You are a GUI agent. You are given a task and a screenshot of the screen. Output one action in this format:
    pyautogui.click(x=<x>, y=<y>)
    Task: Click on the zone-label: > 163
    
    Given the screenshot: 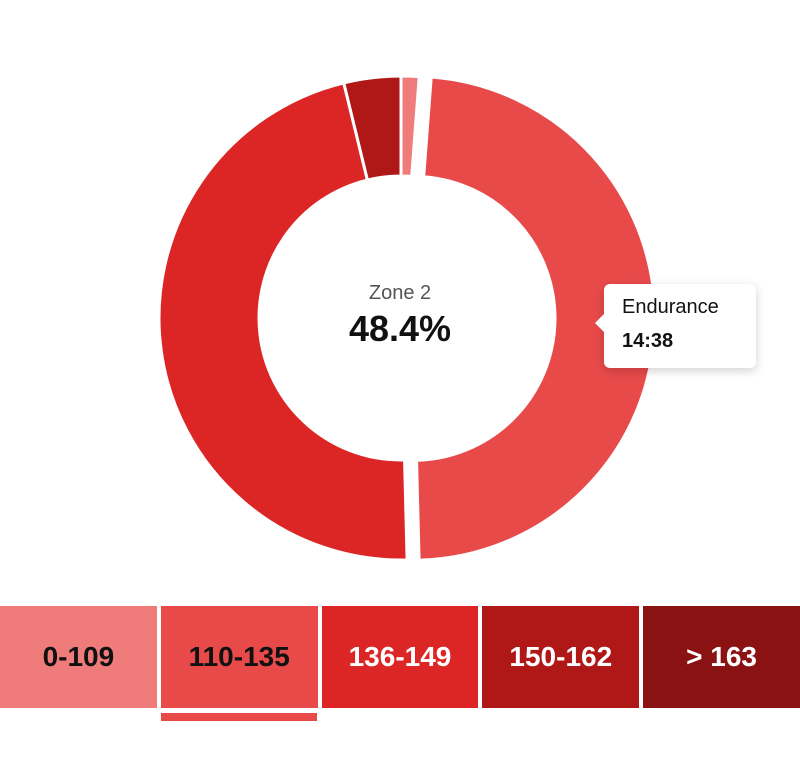 What is the action you would take?
    pyautogui.click(x=722, y=656)
    